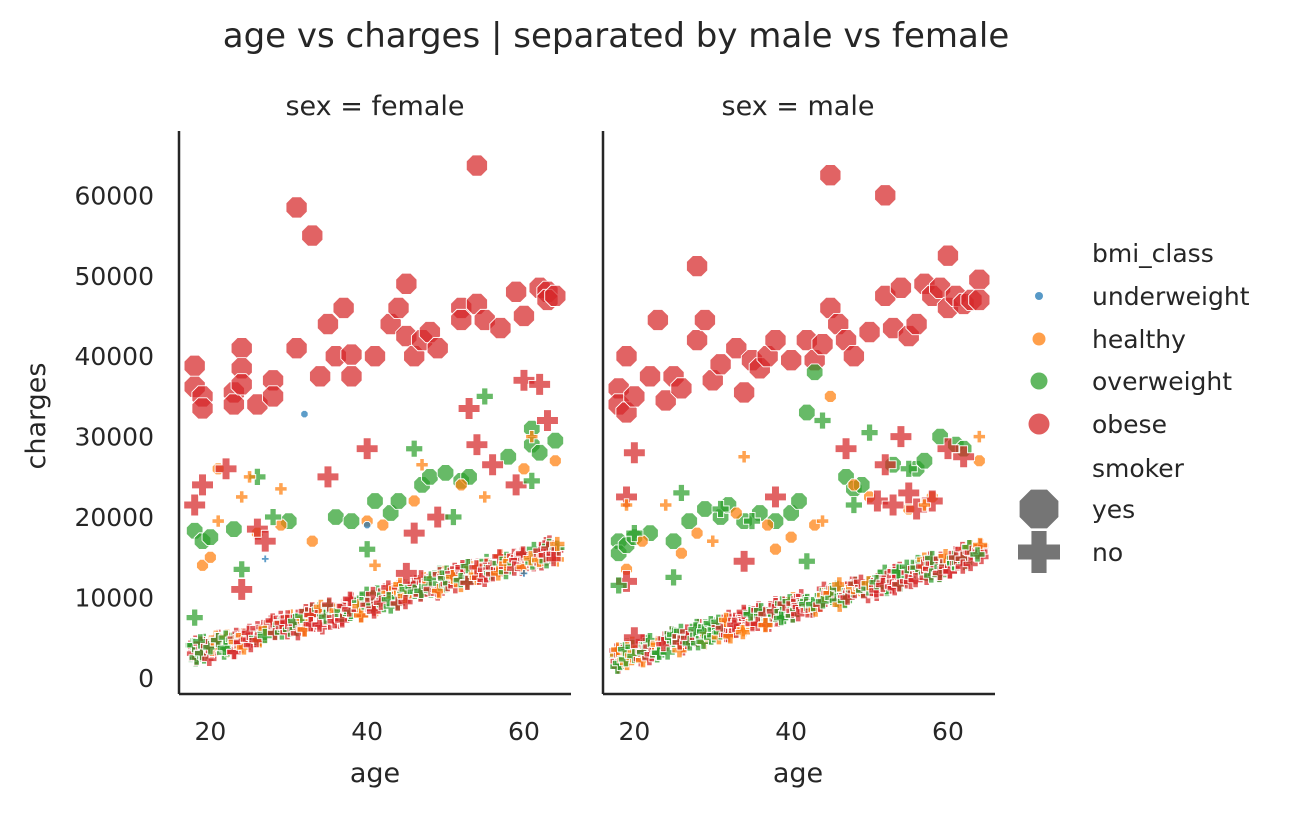  What do you see at coordinates (1138, 468) in the screenshot?
I see `legend-style-title: smoker` at bounding box center [1138, 468].